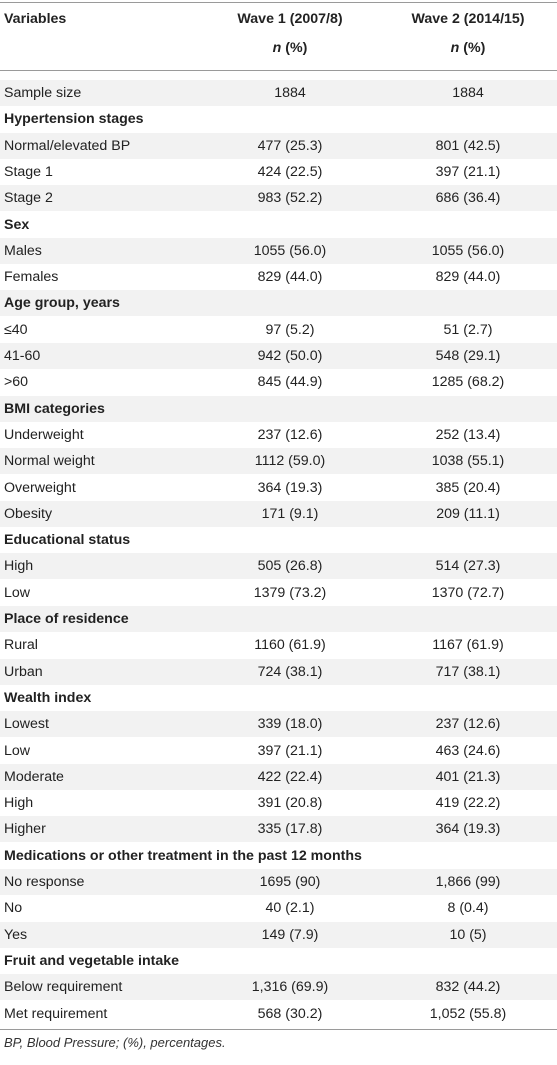 The image size is (557, 1065). Describe the element at coordinates (468, 93) in the screenshot. I see `wave2-cell: 1884` at that location.